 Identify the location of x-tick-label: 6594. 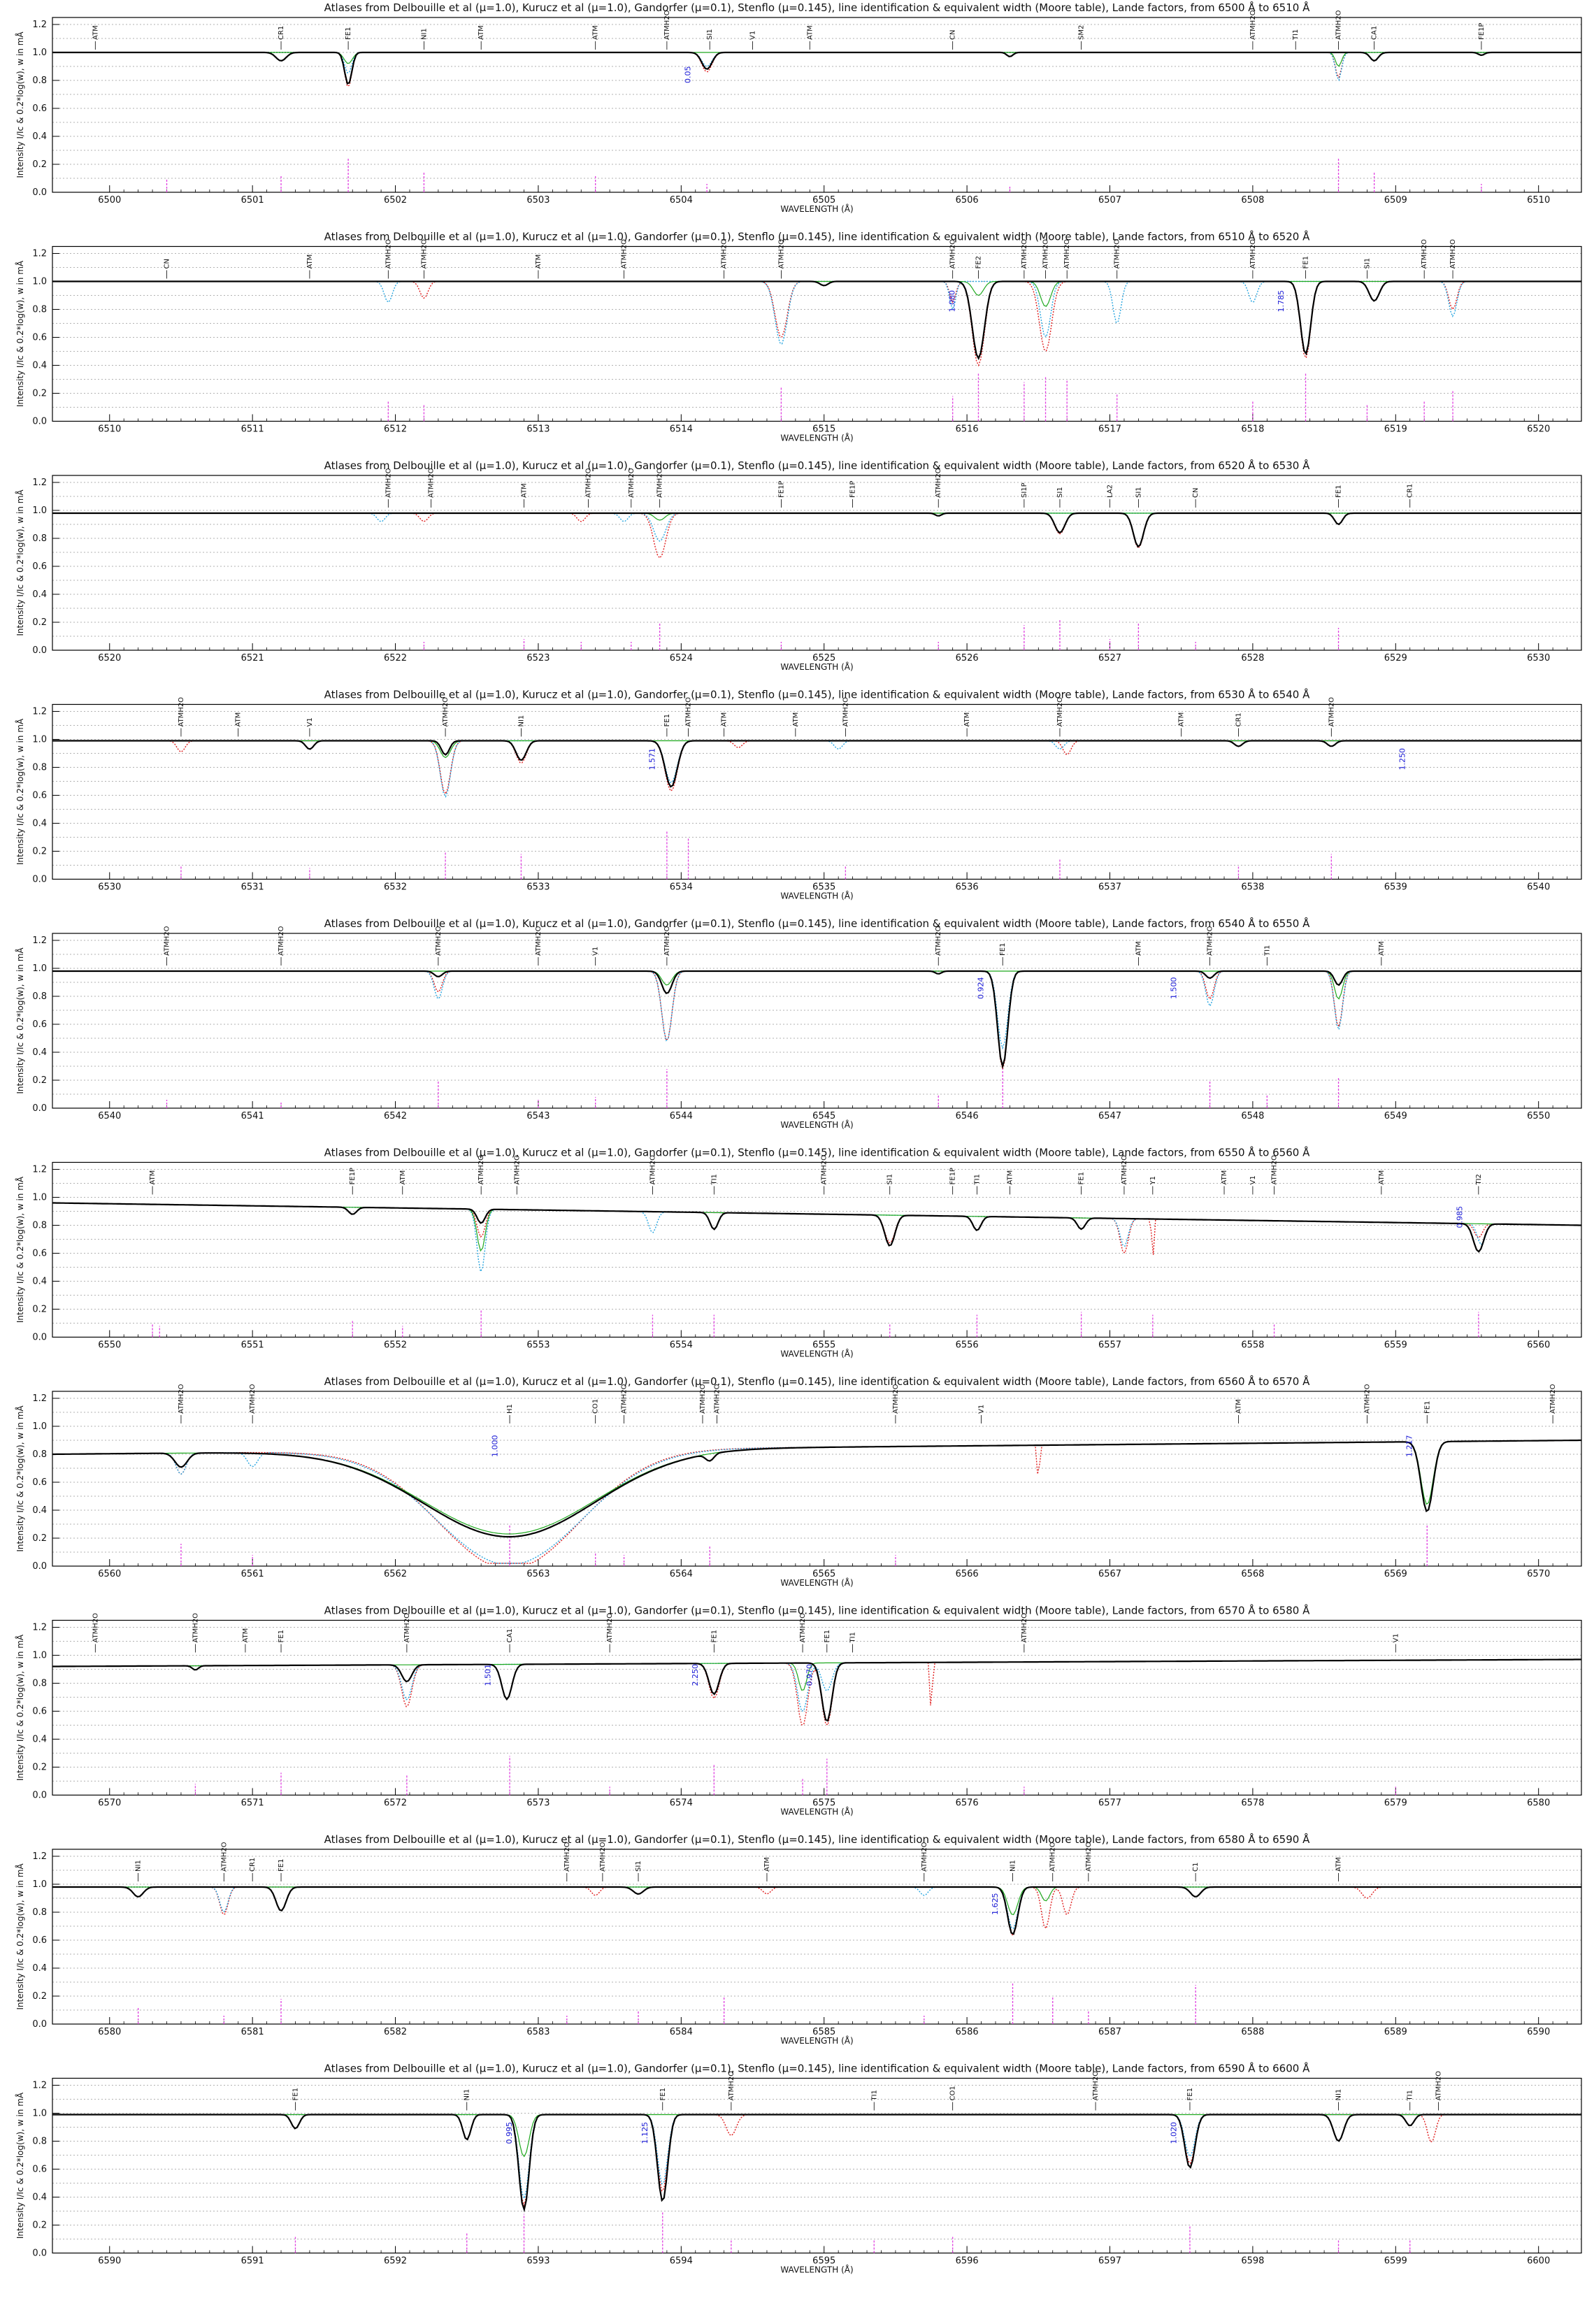
(681, 2261).